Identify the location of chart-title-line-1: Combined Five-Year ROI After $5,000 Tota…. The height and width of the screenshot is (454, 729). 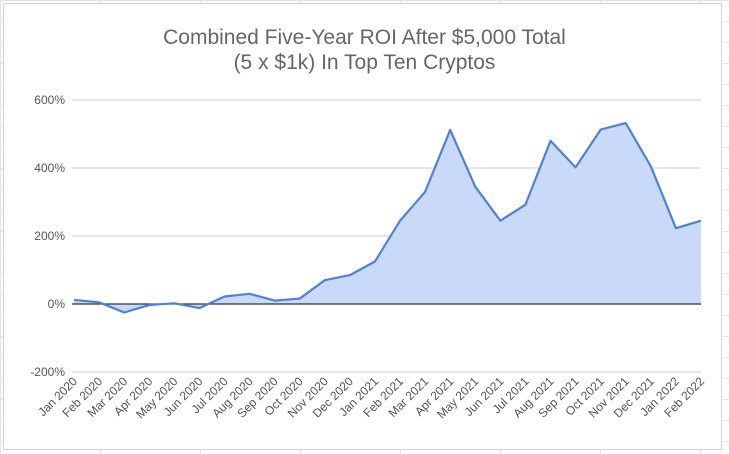
(364, 37).